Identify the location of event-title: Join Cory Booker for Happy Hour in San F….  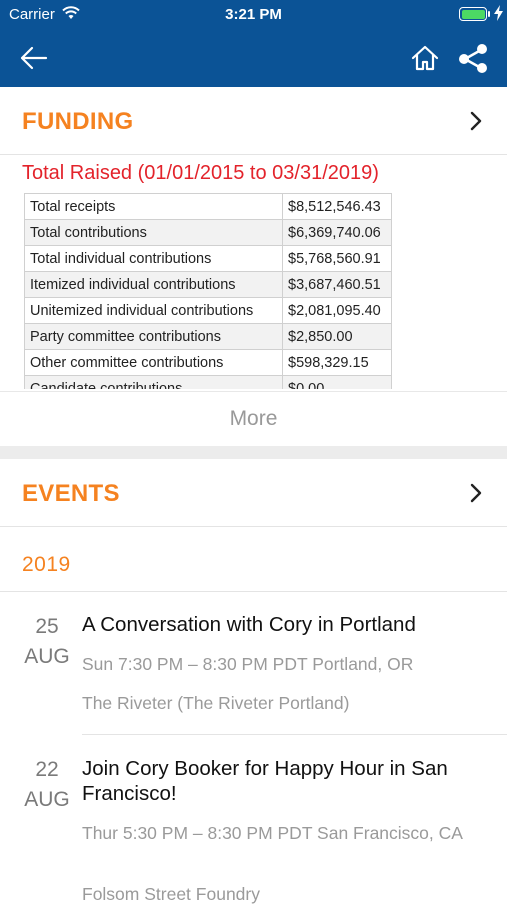
(265, 781).